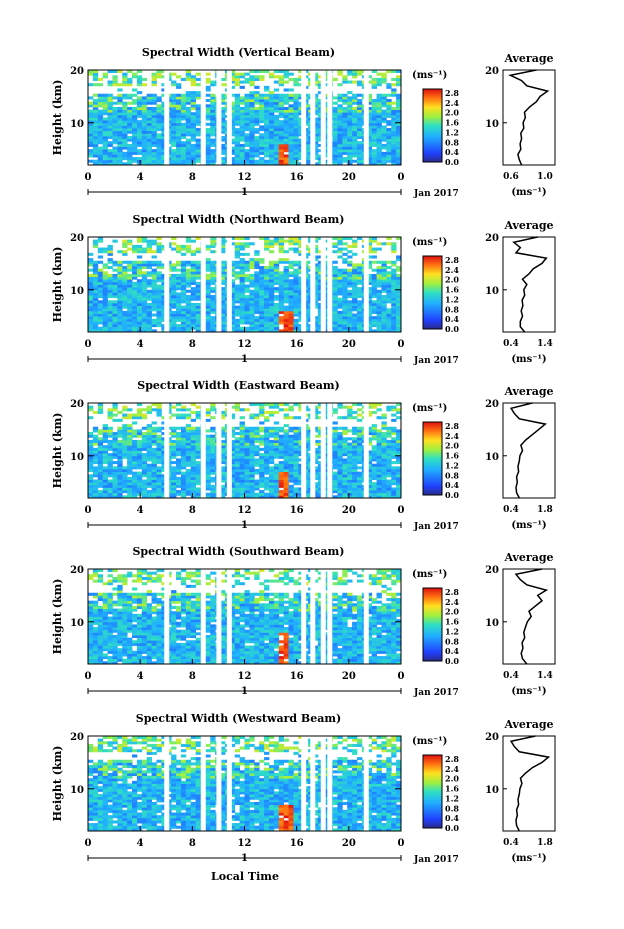  What do you see at coordinates (140, 177) in the screenshot?
I see `x-tick-label: 4` at bounding box center [140, 177].